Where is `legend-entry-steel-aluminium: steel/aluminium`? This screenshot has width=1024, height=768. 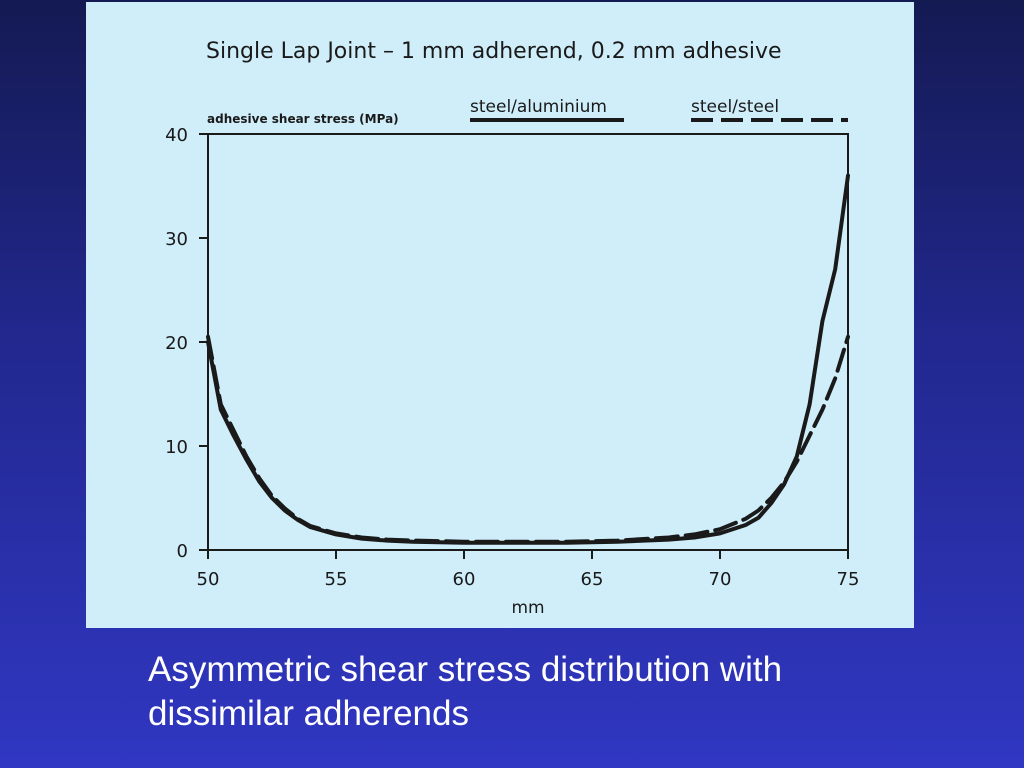
legend-entry-steel-aluminium: steel/aluminium is located at coordinates (547, 109).